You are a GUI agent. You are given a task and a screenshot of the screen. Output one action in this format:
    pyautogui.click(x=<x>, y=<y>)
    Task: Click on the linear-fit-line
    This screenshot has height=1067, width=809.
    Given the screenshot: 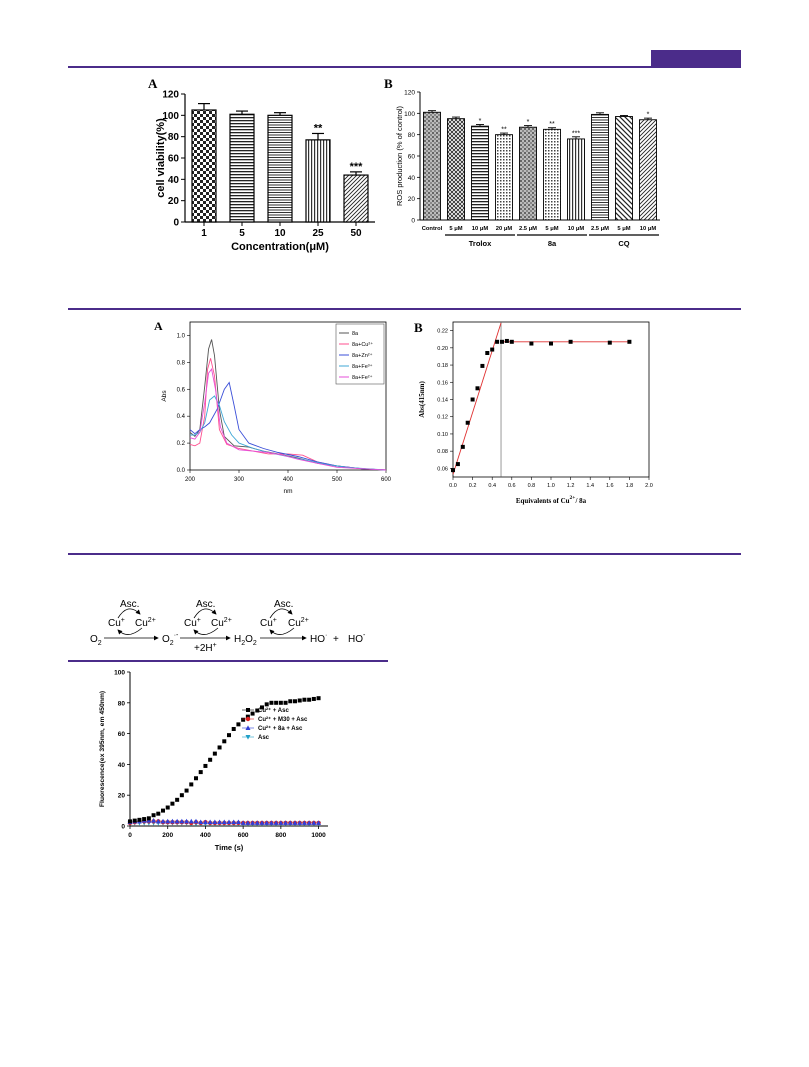 What is the action you would take?
    pyautogui.click(x=477, y=398)
    